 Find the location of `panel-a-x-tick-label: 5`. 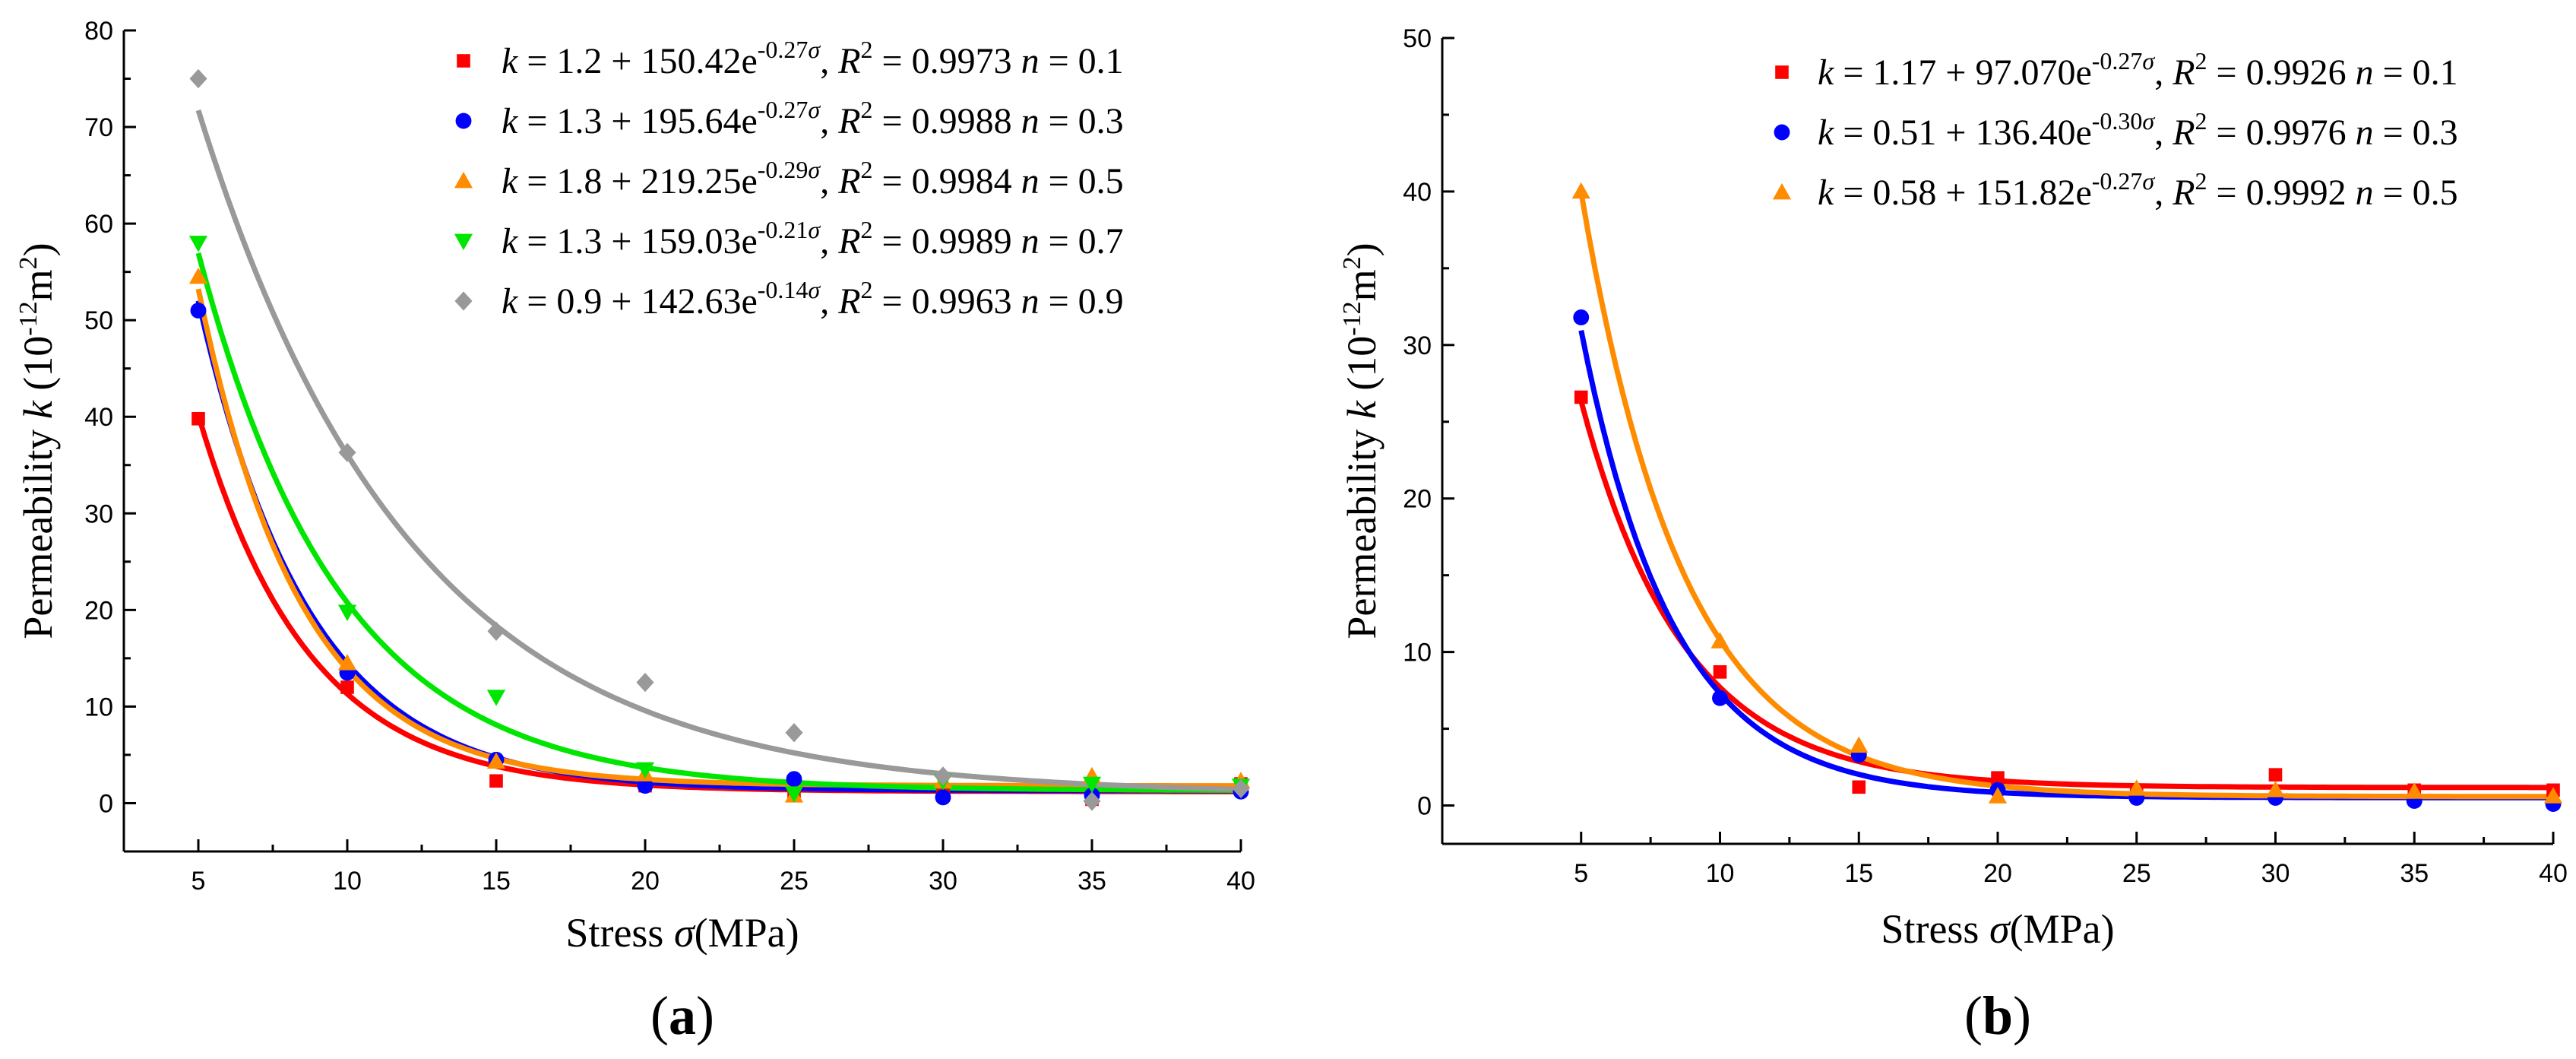

panel-a-x-tick-label: 5 is located at coordinates (199, 882).